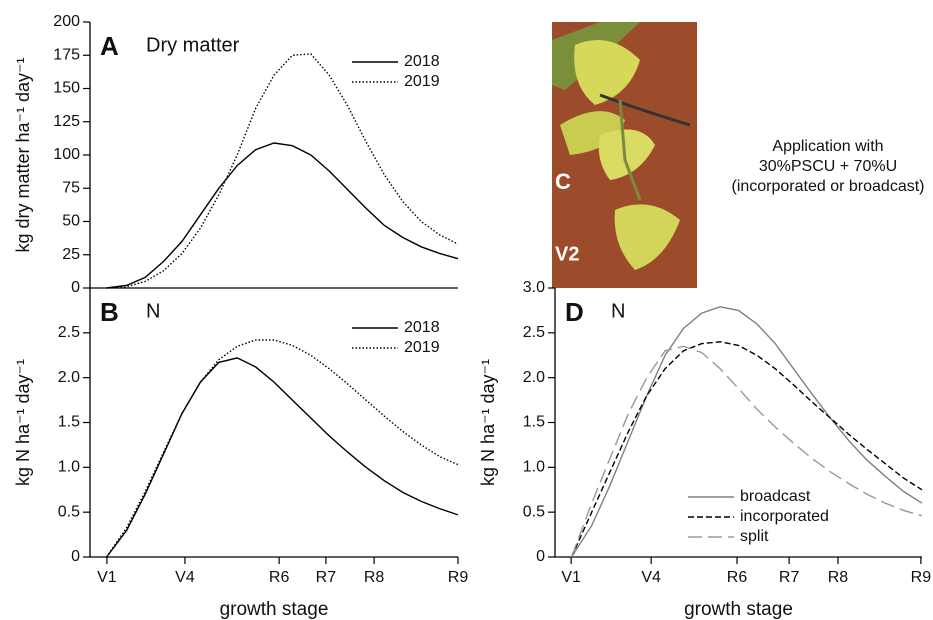 This screenshot has width=933, height=620. I want to click on legend-label: incorporated, so click(784, 516).